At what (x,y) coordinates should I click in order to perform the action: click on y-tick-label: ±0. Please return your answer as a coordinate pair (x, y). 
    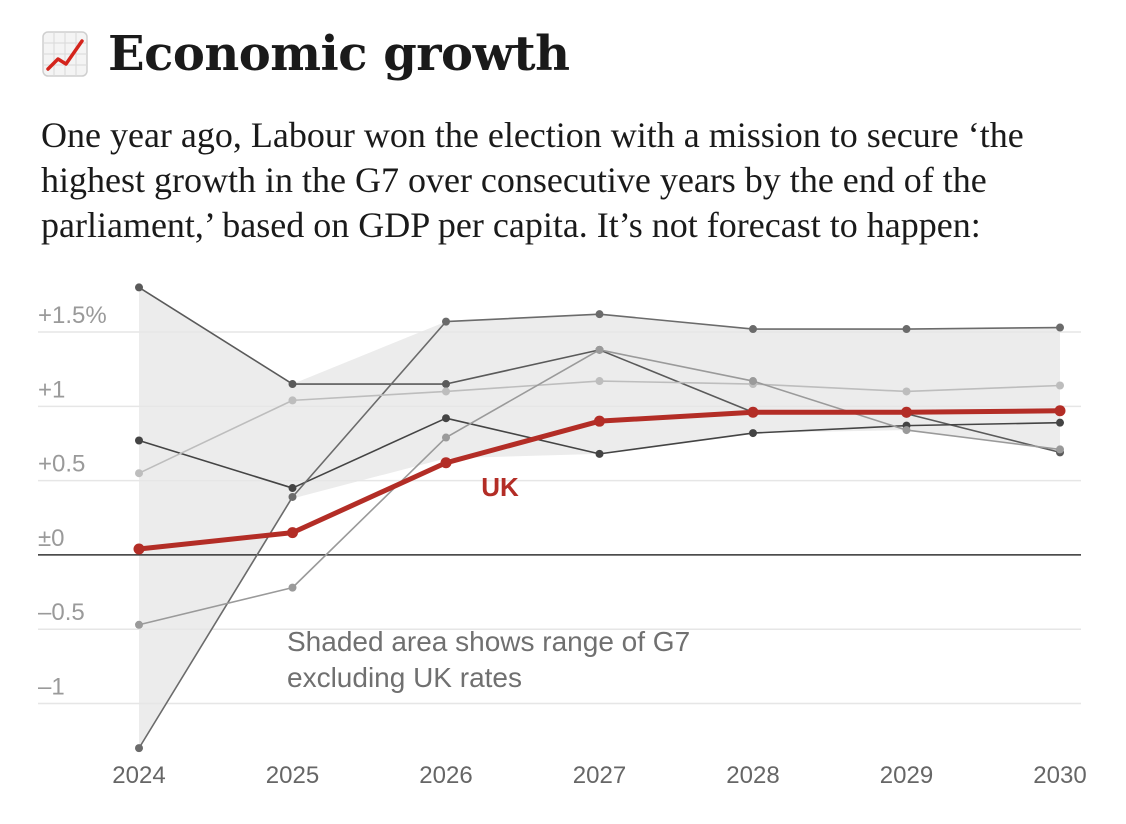
    Looking at the image, I should click on (51, 538).